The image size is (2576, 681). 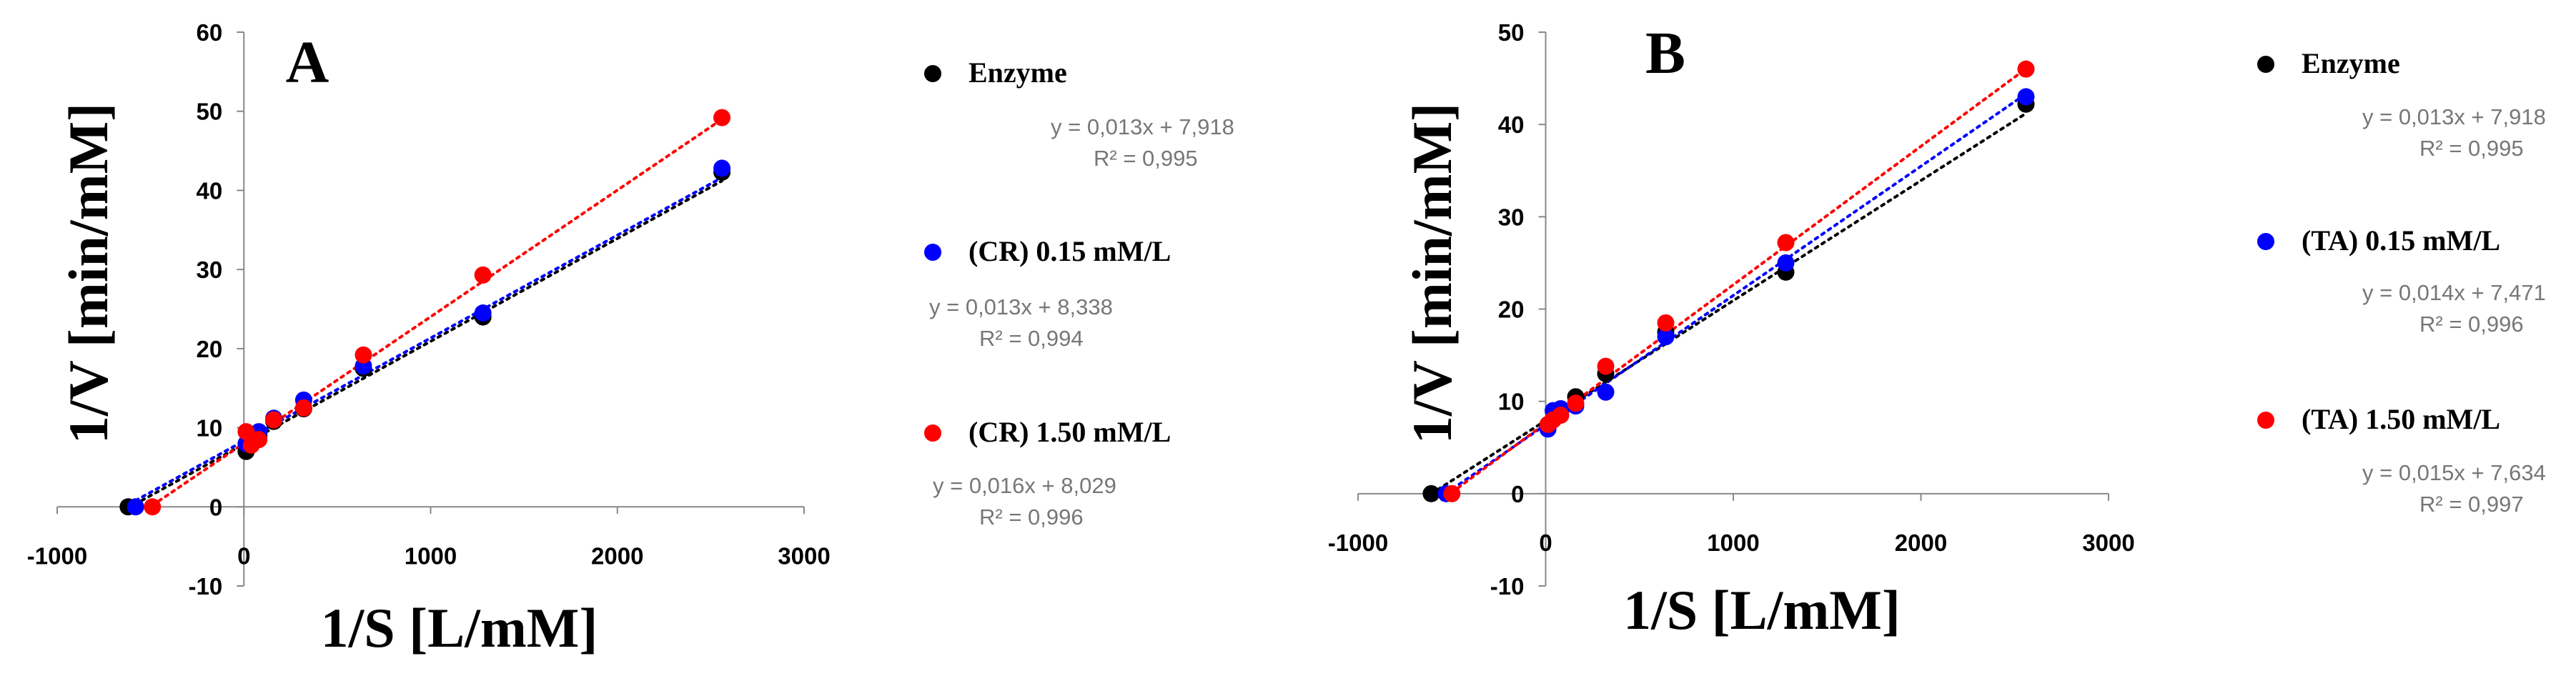 I want to click on trendline-equation-1: y = 0,013x + 8,338, so click(x=1021, y=306).